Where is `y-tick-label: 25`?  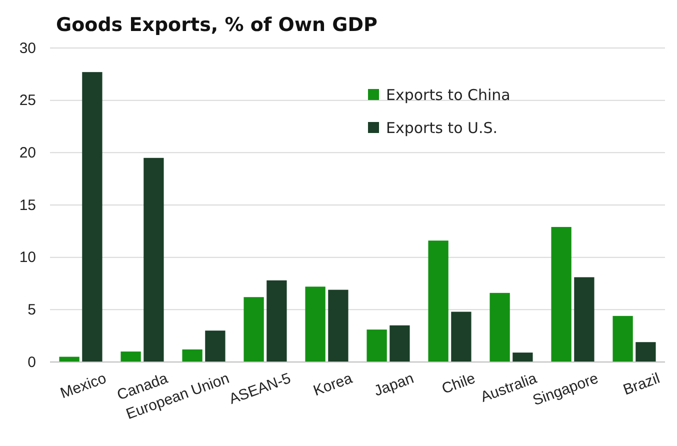
y-tick-label: 25 is located at coordinates (27, 101).